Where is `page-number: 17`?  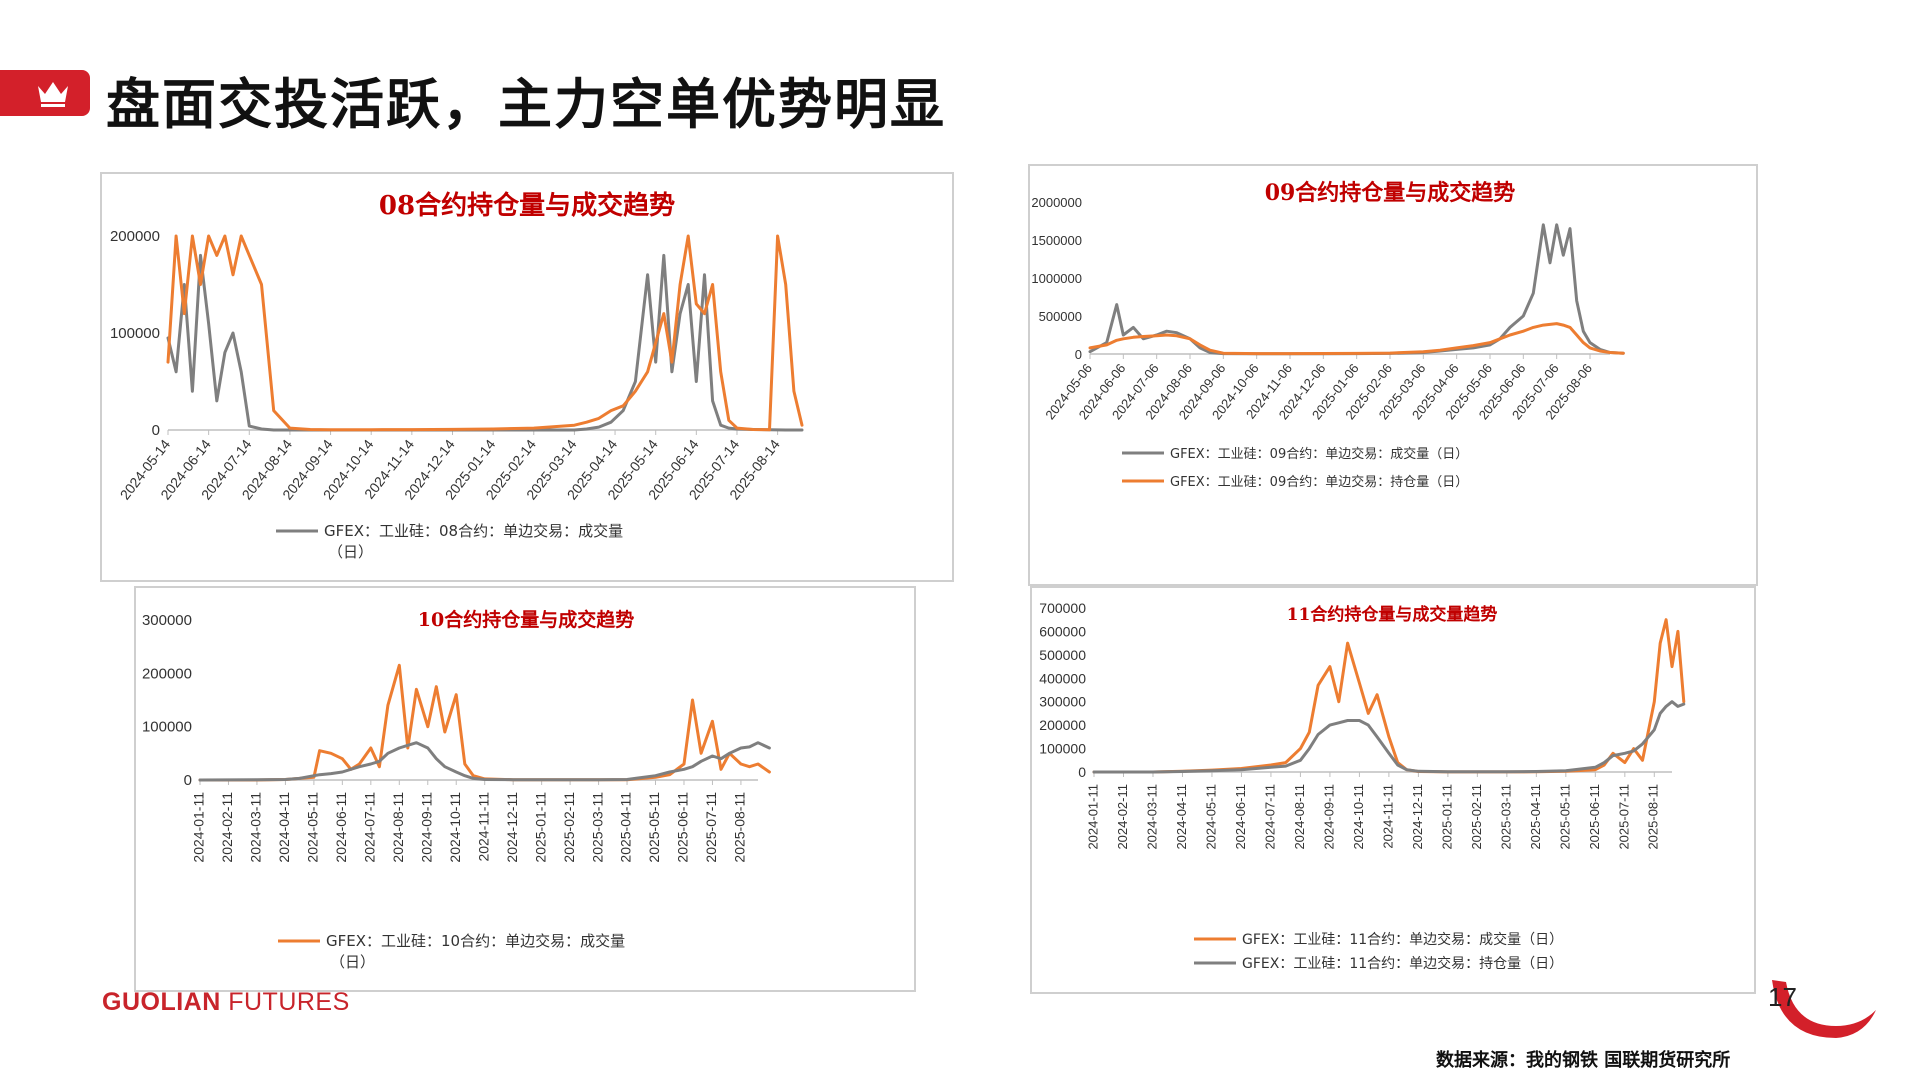 page-number: 17 is located at coordinates (1782, 997).